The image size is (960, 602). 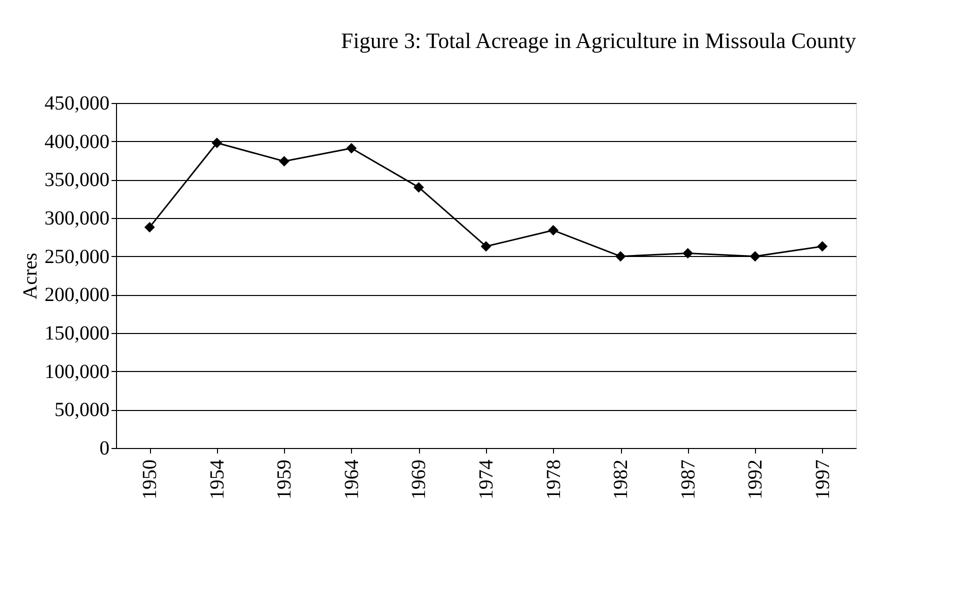 What do you see at coordinates (487, 480) in the screenshot?
I see `x-tick-label: 1974` at bounding box center [487, 480].